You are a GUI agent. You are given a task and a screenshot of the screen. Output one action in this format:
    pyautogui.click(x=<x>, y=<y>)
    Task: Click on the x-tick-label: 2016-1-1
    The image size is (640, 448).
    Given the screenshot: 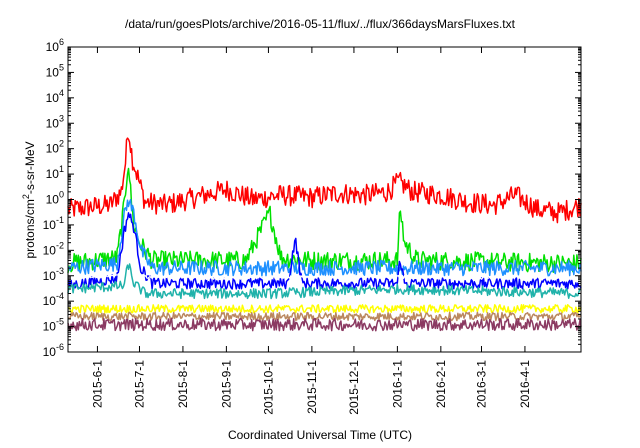 What is the action you would take?
    pyautogui.click(x=397, y=384)
    